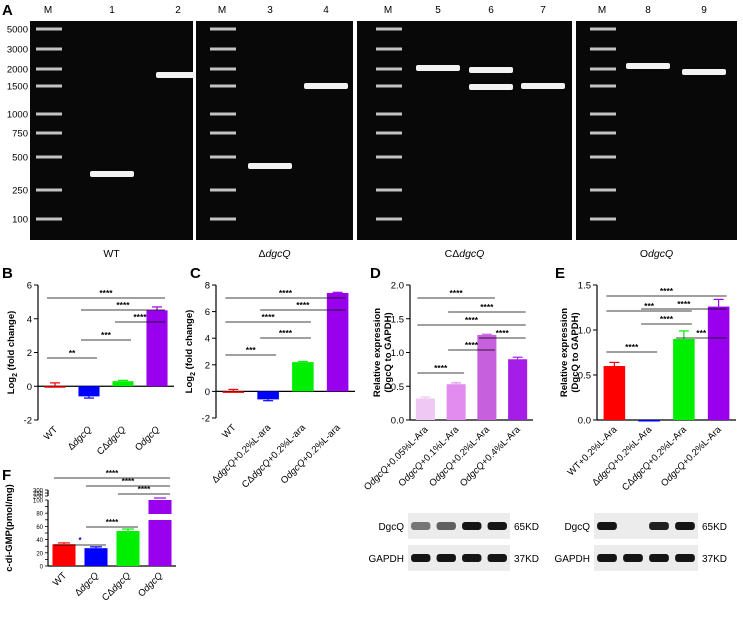 This screenshot has height=633, width=743. What do you see at coordinates (270, 10) in the screenshot?
I see `lane-label: 3` at bounding box center [270, 10].